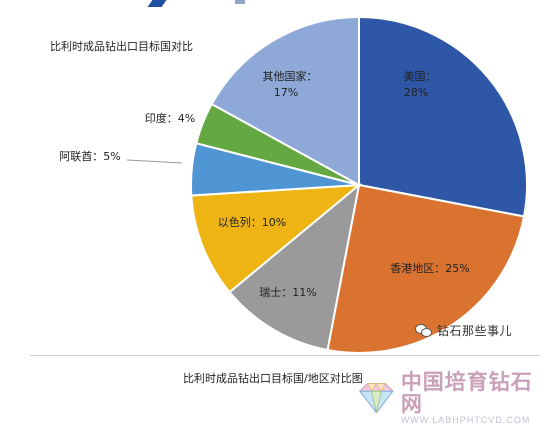 This screenshot has width=550, height=425. What do you see at coordinates (290, 84) in the screenshot?
I see `slice-label: 其他国家： 17%` at bounding box center [290, 84].